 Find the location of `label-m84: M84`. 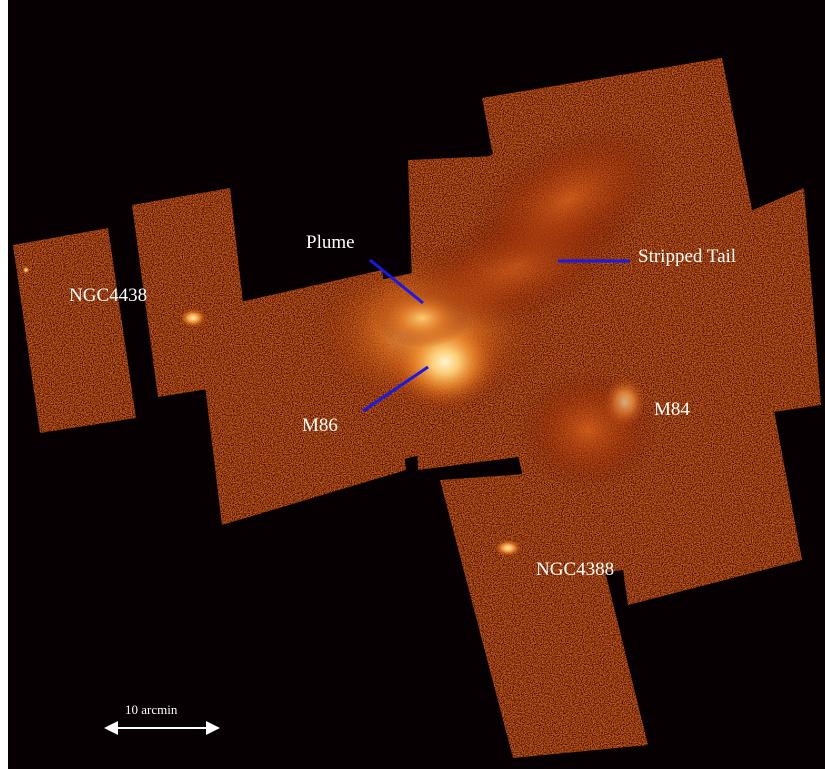

label-m84: M84 is located at coordinates (672, 409).